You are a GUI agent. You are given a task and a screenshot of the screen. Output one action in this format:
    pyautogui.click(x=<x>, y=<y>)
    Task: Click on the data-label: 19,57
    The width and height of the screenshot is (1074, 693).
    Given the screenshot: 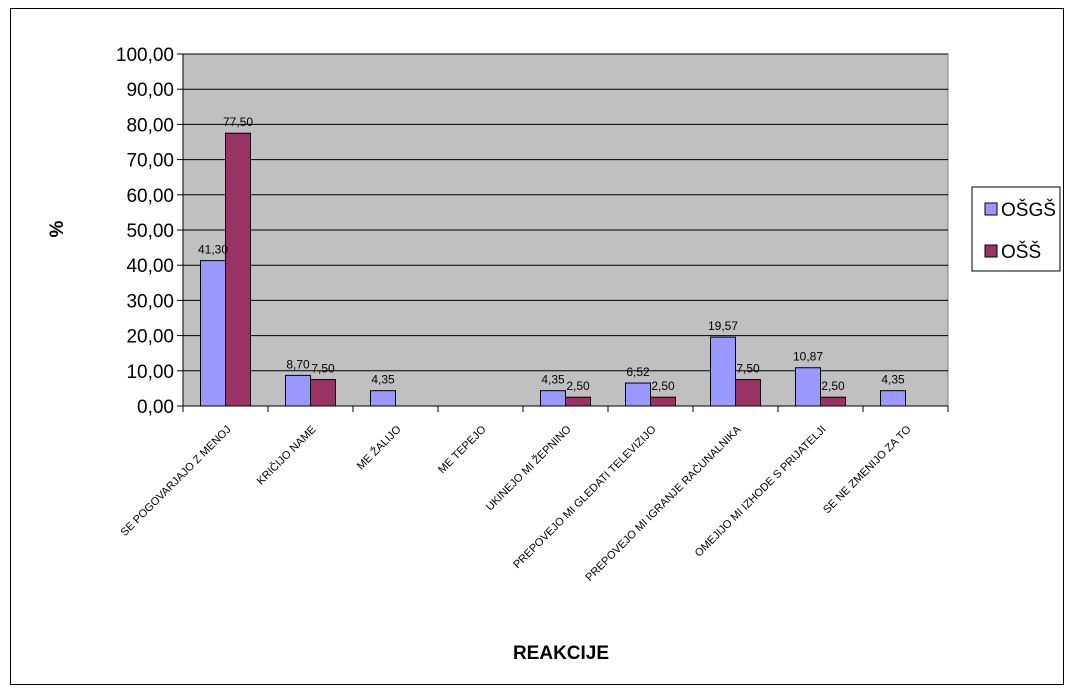 What is the action you would take?
    pyautogui.click(x=723, y=326)
    